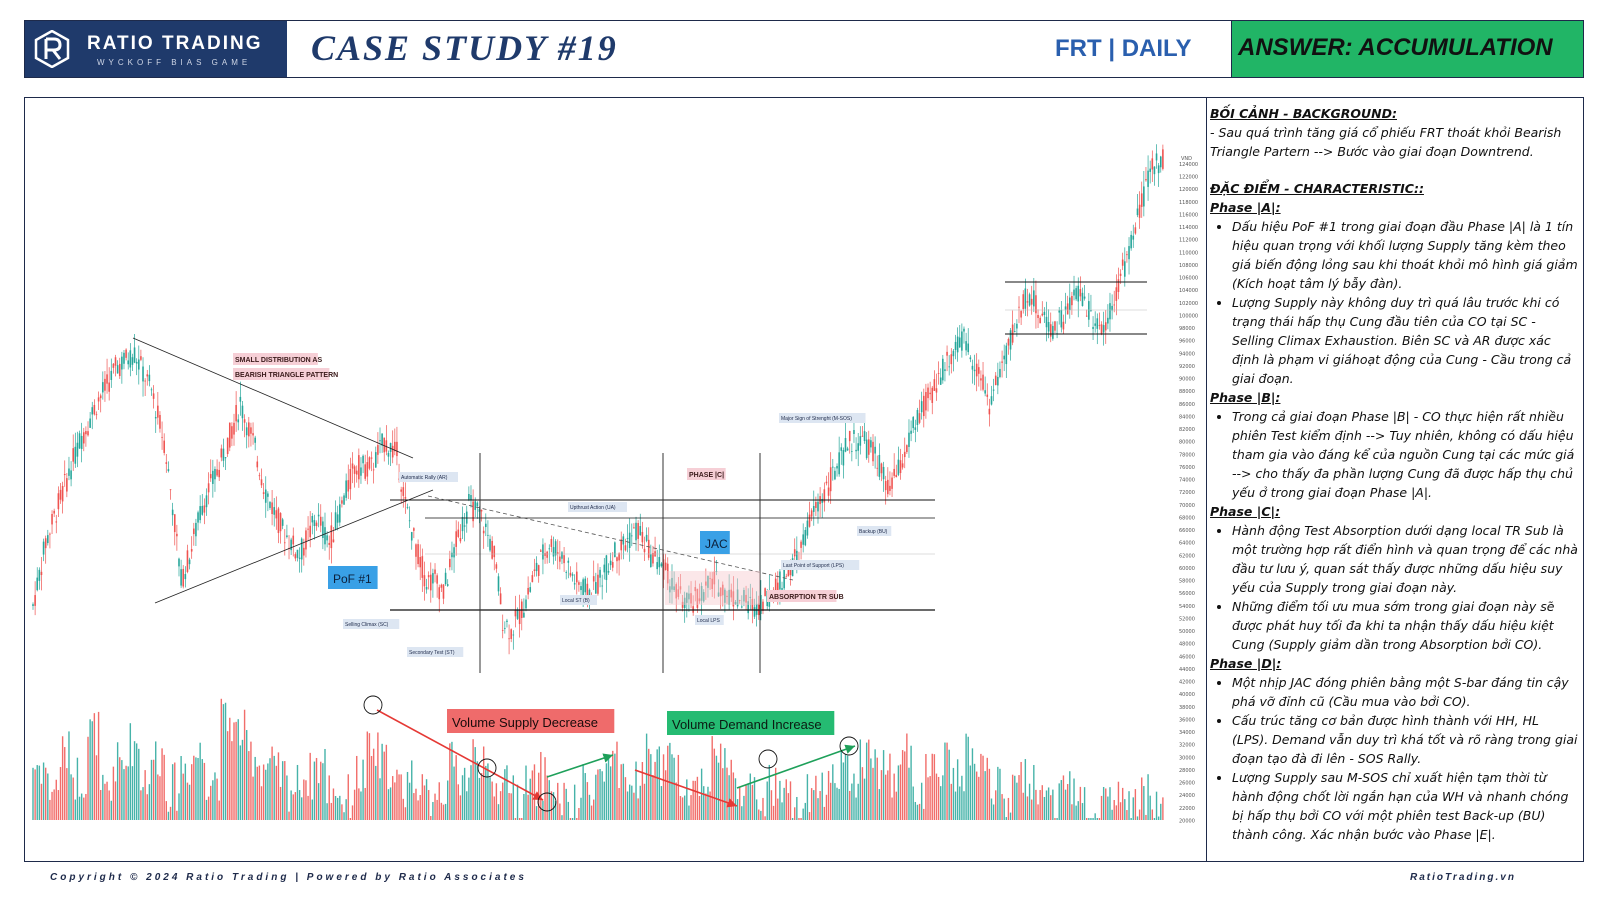 The height and width of the screenshot is (900, 1600). Describe the element at coordinates (1245, 397) in the screenshot. I see `phase-b-title: Phase |B|:` at that location.